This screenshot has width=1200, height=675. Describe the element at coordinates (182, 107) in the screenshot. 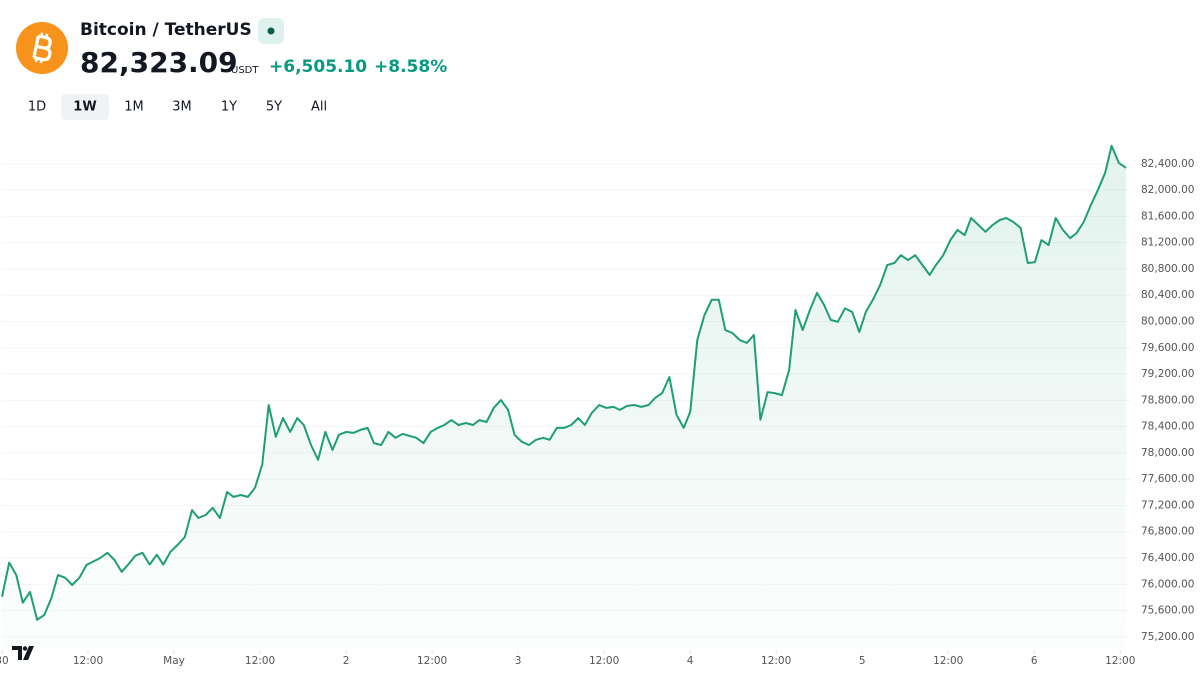

I see `timeframe-button: 3M` at that location.